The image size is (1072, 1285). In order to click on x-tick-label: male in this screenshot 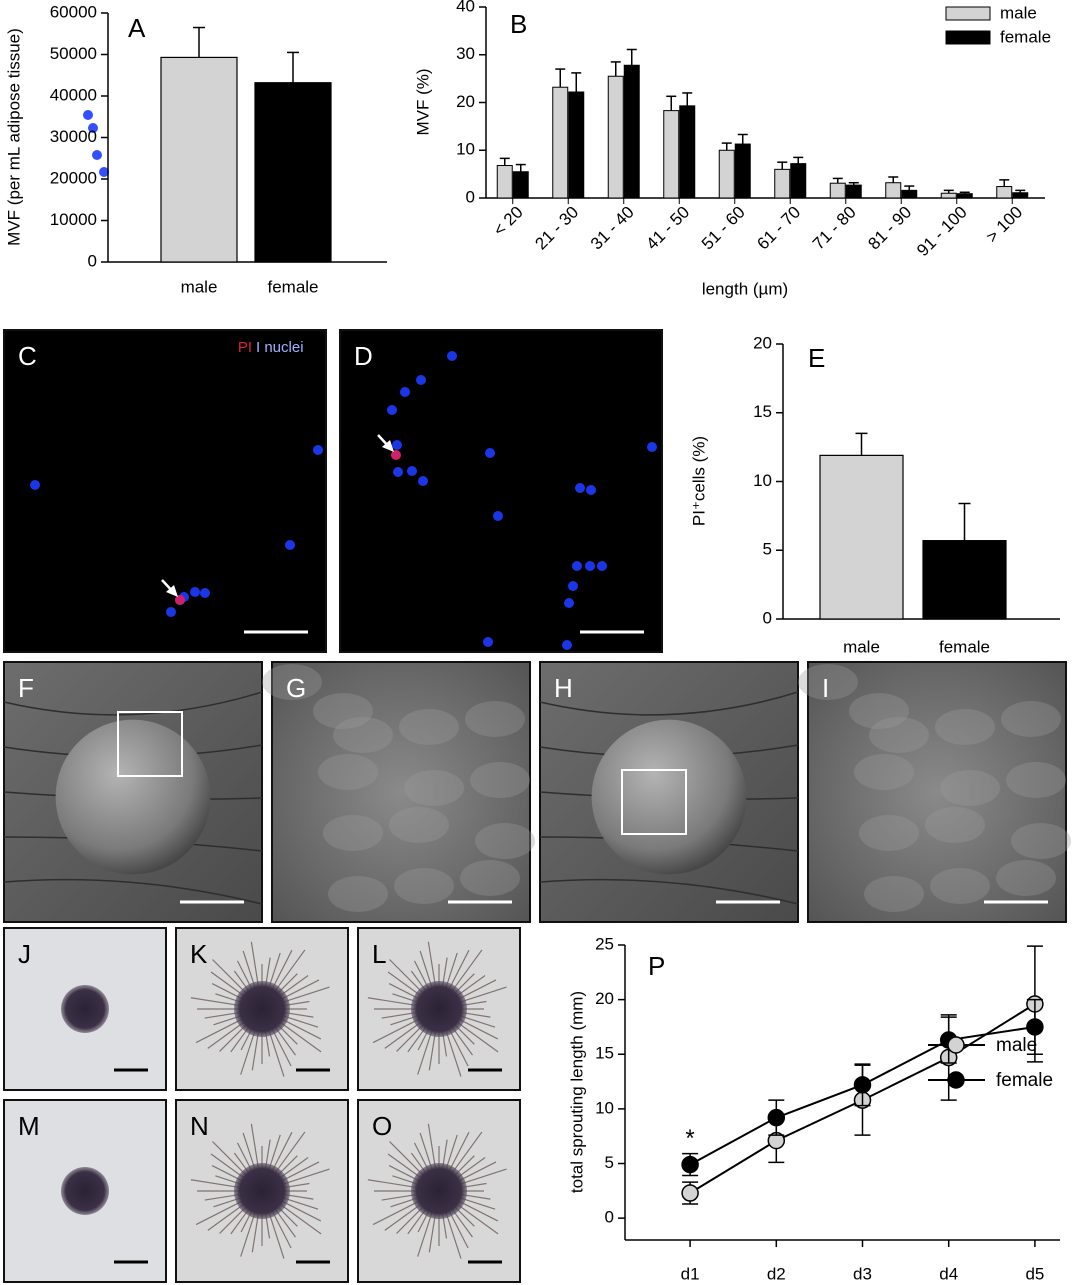, I will do `click(199, 286)`.